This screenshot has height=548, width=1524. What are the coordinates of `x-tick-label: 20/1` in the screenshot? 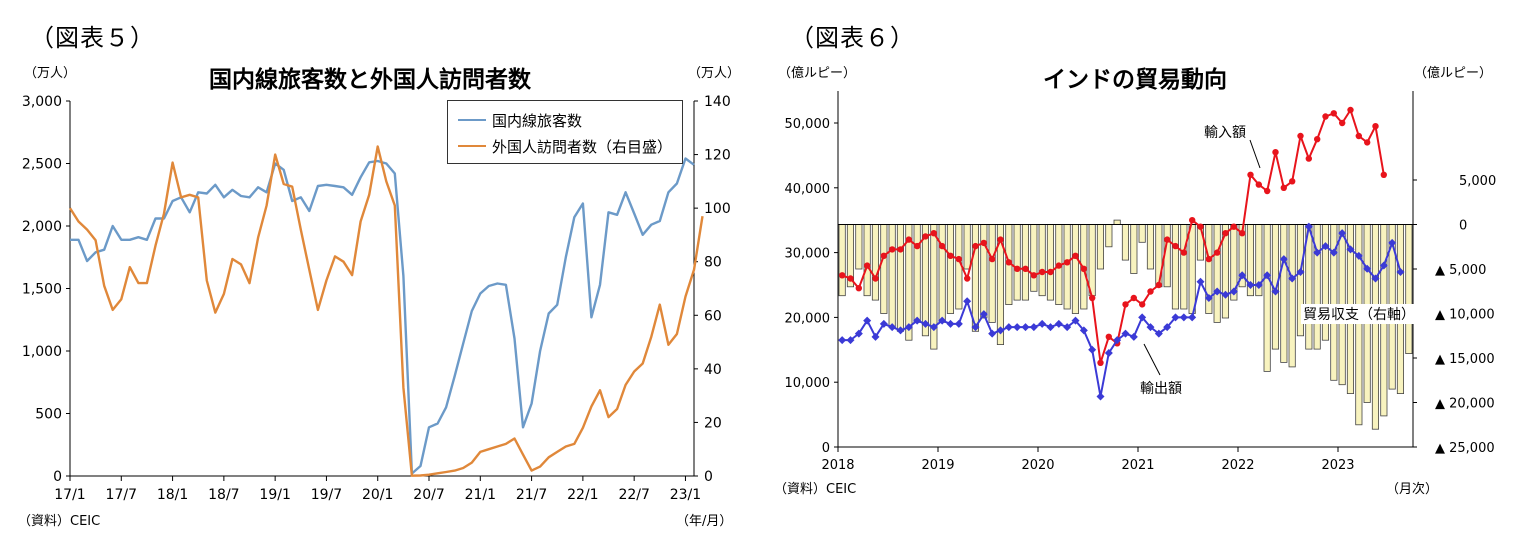 It's located at (377, 495).